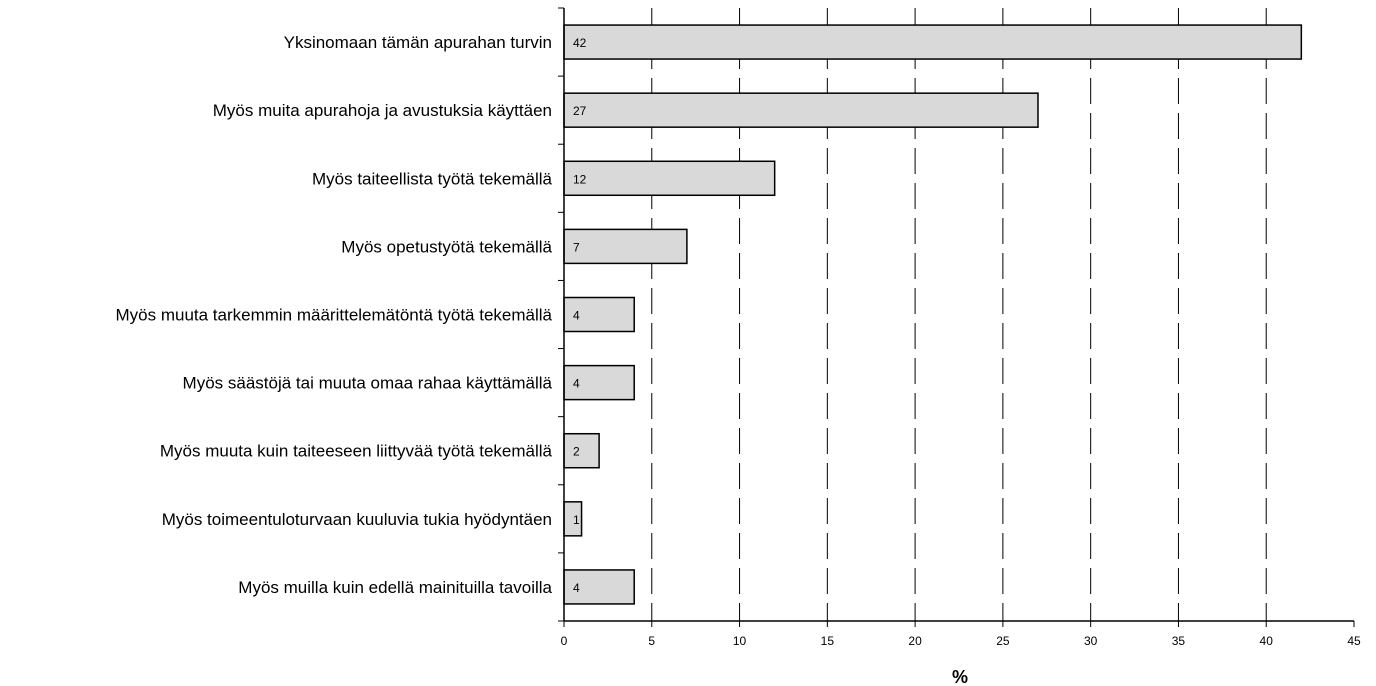 The image size is (1376, 686). Describe the element at coordinates (576, 247) in the screenshot. I see `data-label: 7` at that location.